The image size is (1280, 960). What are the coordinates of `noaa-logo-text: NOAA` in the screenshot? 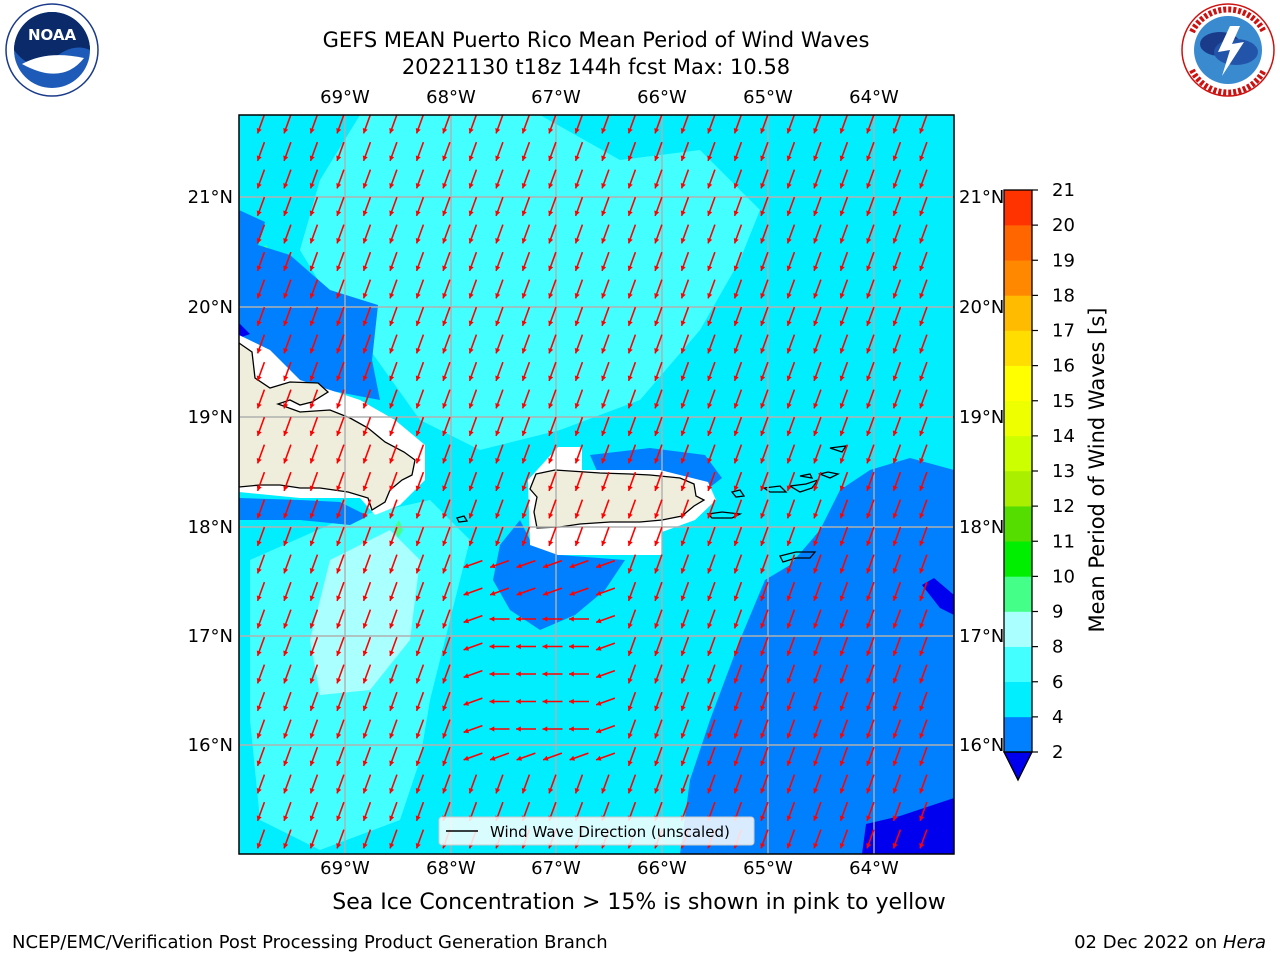 It's located at (52, 35).